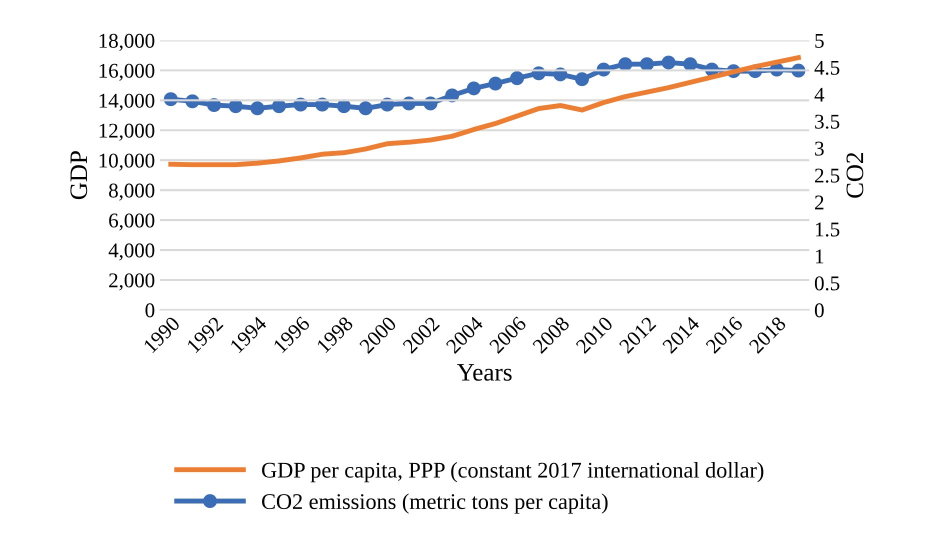  What do you see at coordinates (819, 203) in the screenshot?
I see `y2-tick-label: 2` at bounding box center [819, 203].